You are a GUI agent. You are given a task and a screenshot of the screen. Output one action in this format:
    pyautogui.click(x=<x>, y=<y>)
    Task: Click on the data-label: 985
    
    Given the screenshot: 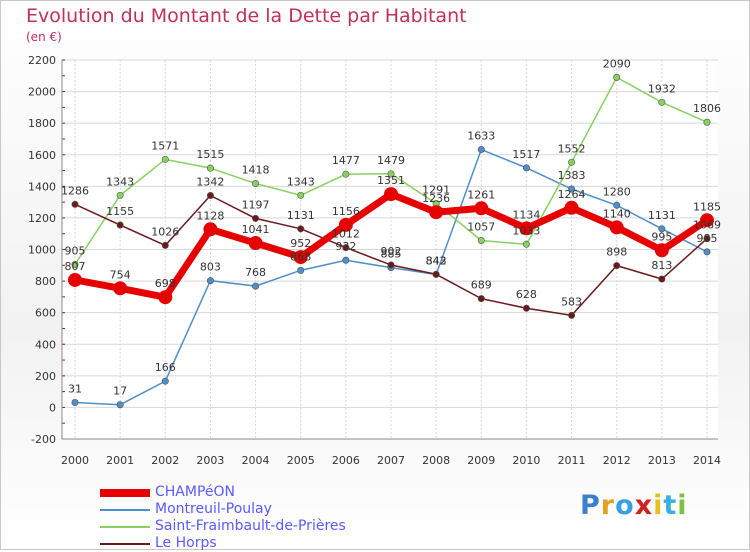 What is the action you would take?
    pyautogui.click(x=707, y=238)
    